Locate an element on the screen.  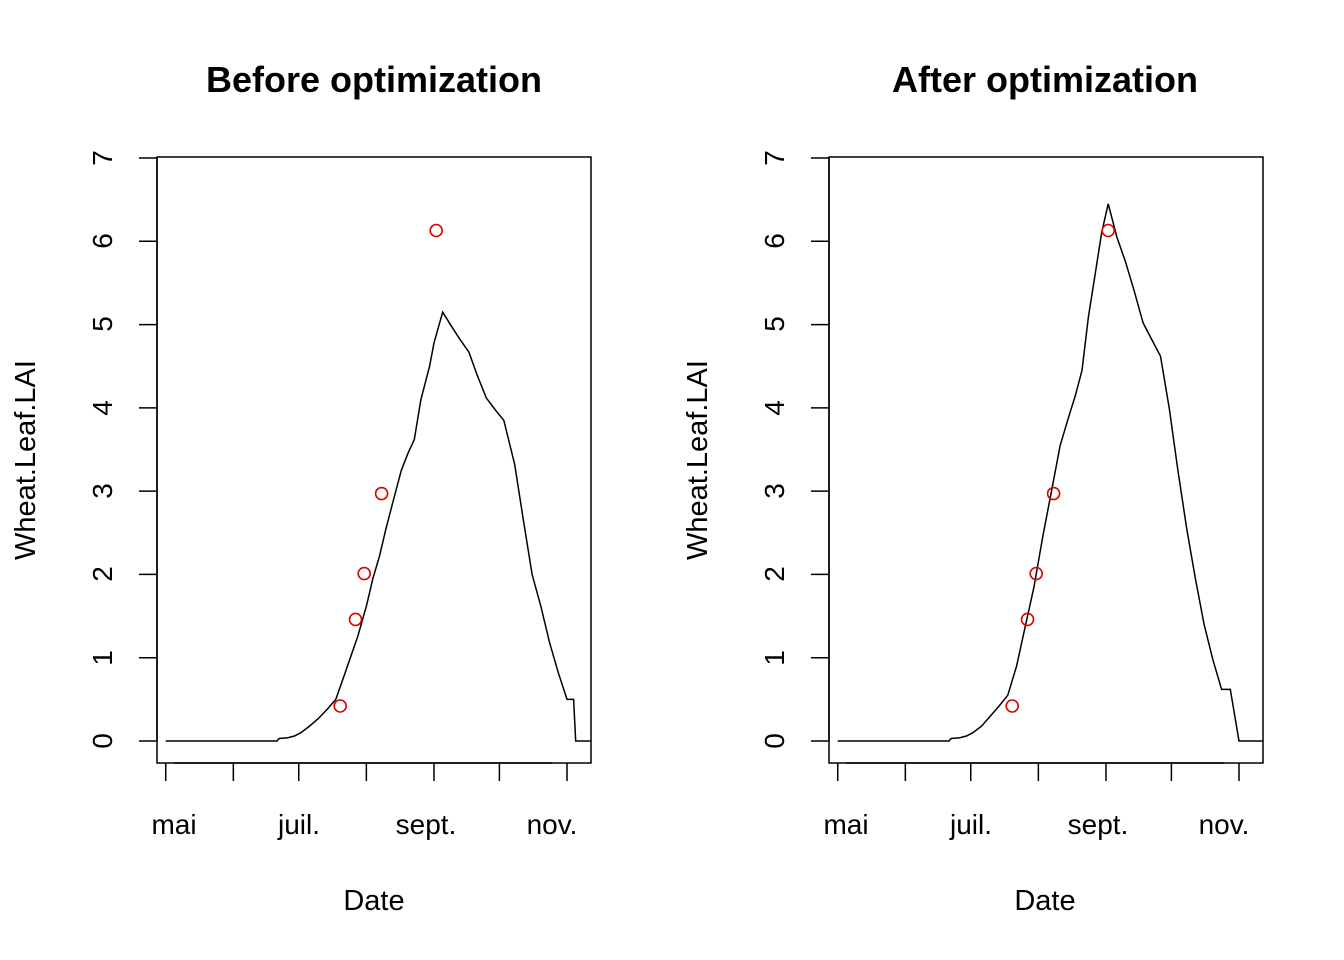
chart-title: Before optimization is located at coordinates (374, 79).